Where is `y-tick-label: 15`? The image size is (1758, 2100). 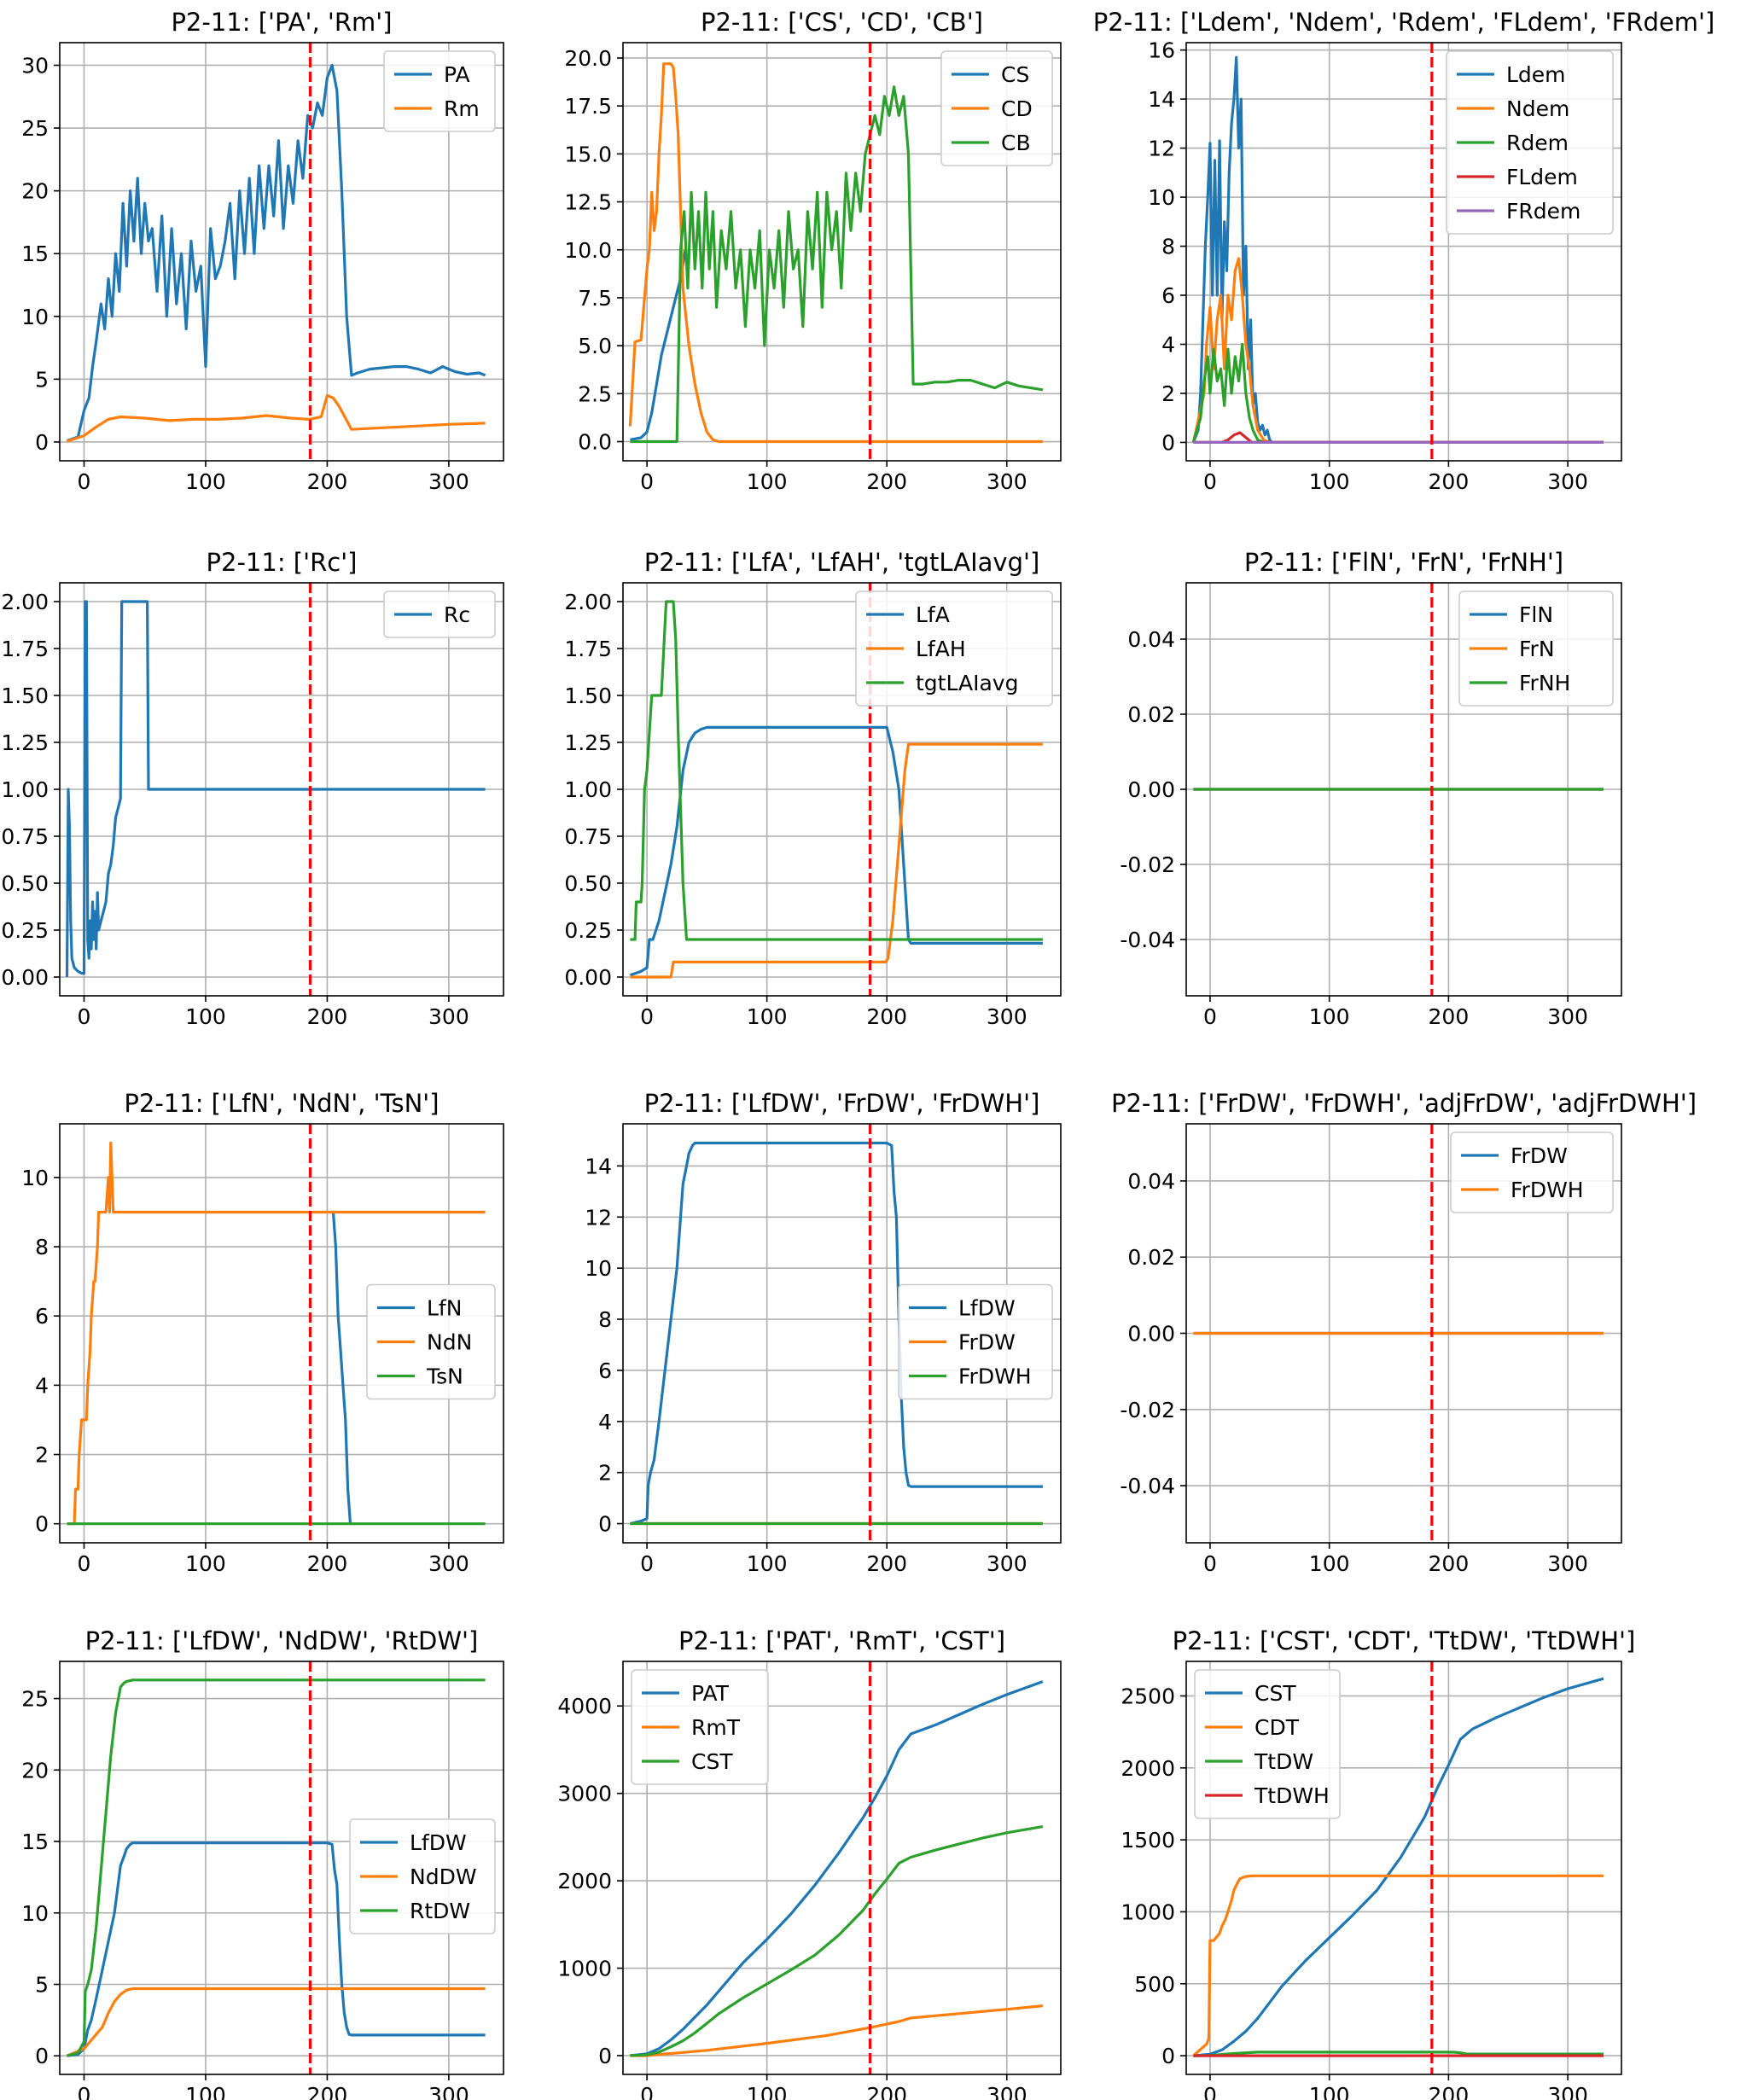
y-tick-label: 15 is located at coordinates (35, 254).